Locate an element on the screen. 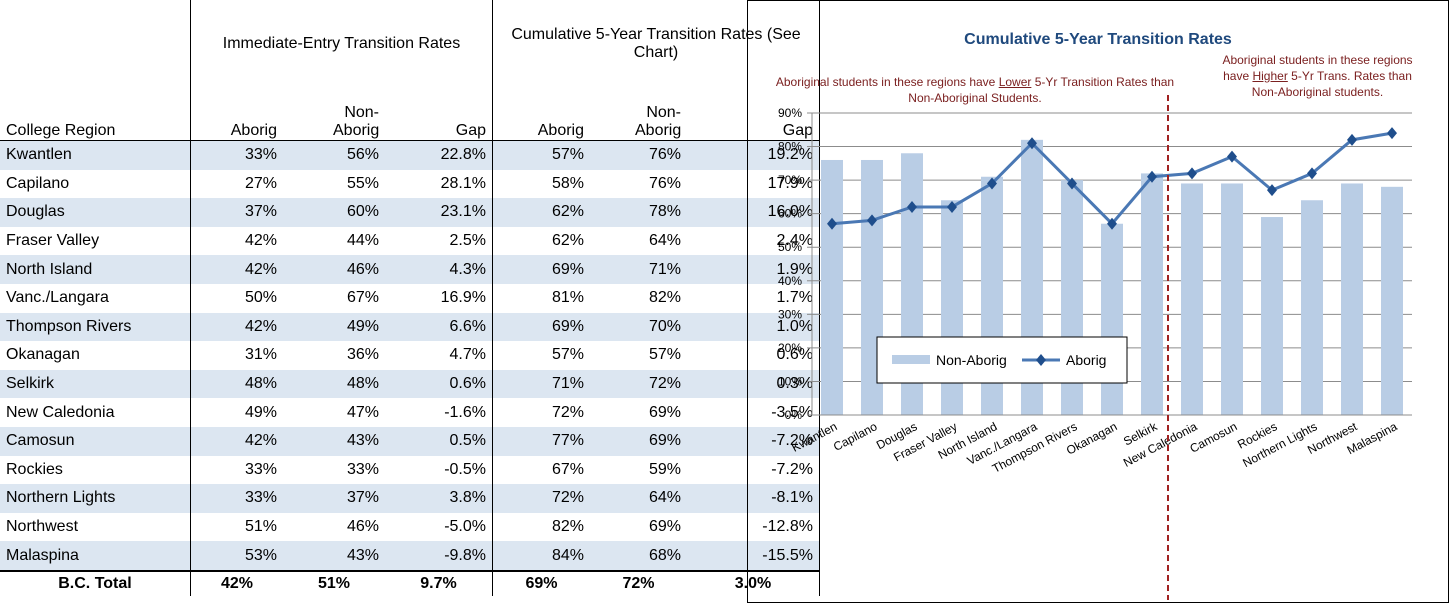  table-row: Capilano 27% 55% 28.1% 58% 76% 17.9% is located at coordinates (410, 184).